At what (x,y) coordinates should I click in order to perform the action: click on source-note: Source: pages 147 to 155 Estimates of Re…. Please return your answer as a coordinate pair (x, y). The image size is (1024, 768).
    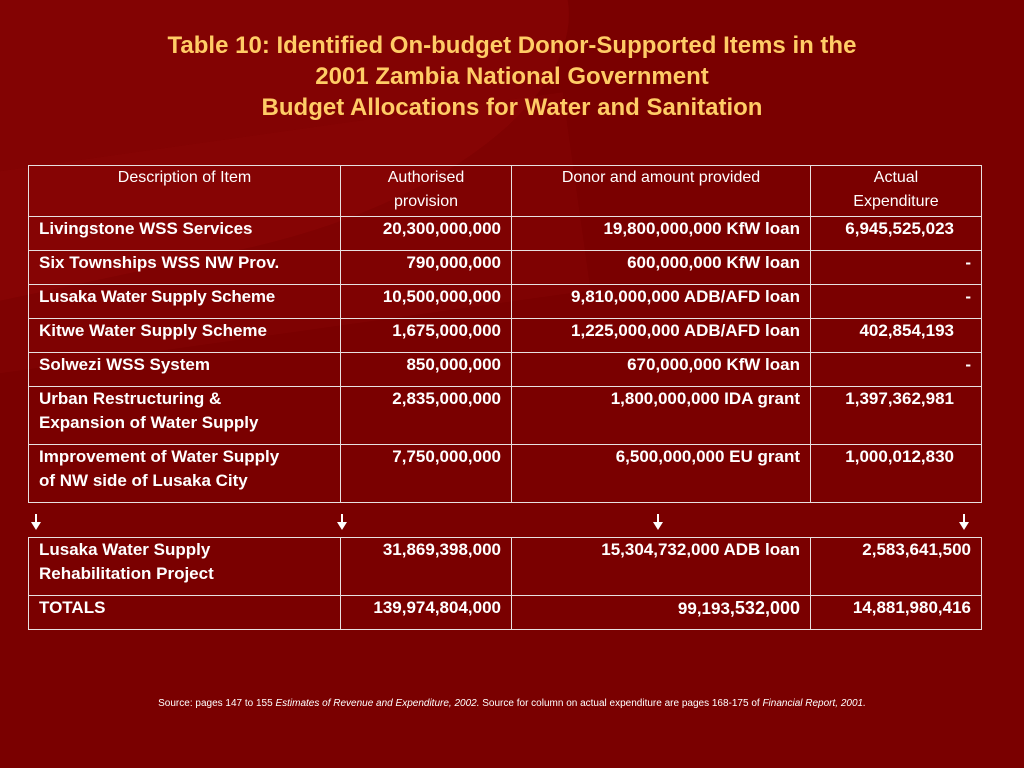
    Looking at the image, I should click on (512, 703).